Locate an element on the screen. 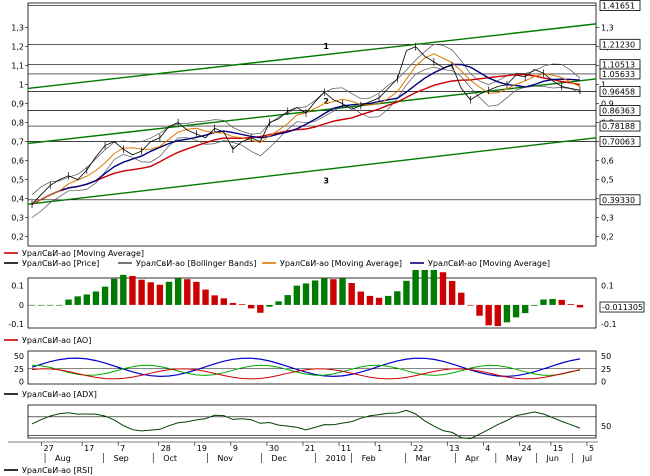 This screenshot has height=476, width=650. x-day-label: 30 is located at coordinates (274, 448).